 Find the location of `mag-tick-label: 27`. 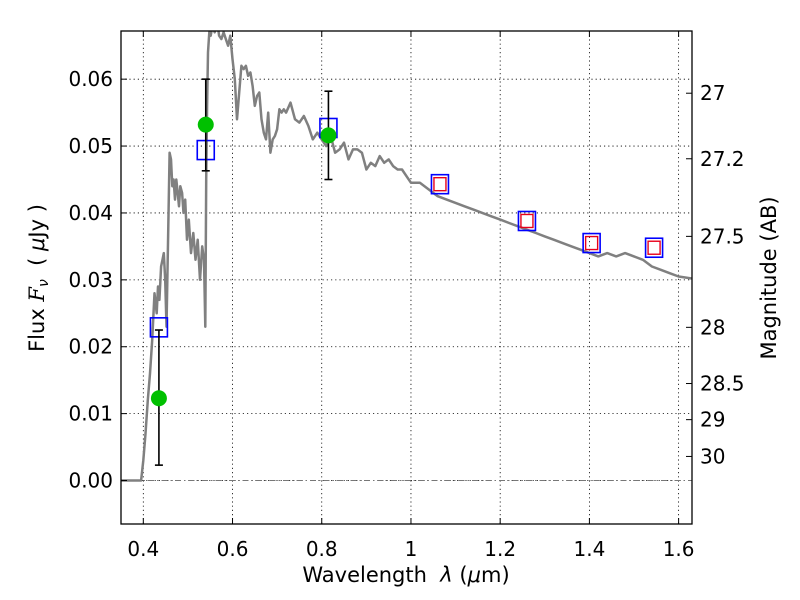

mag-tick-label: 27 is located at coordinates (712, 93).